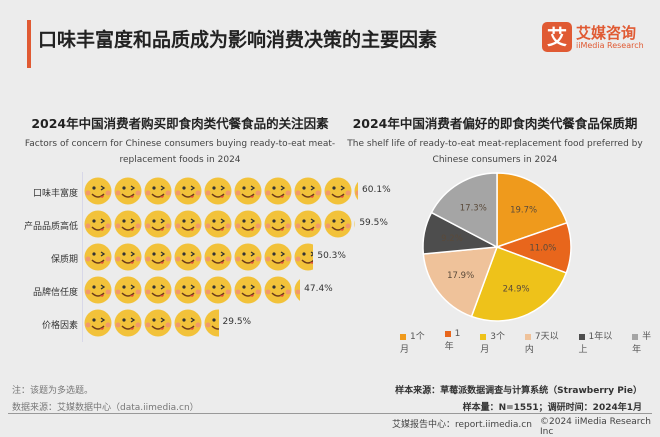  What do you see at coordinates (29, 44) in the screenshot?
I see `title-accent-bar` at bounding box center [29, 44].